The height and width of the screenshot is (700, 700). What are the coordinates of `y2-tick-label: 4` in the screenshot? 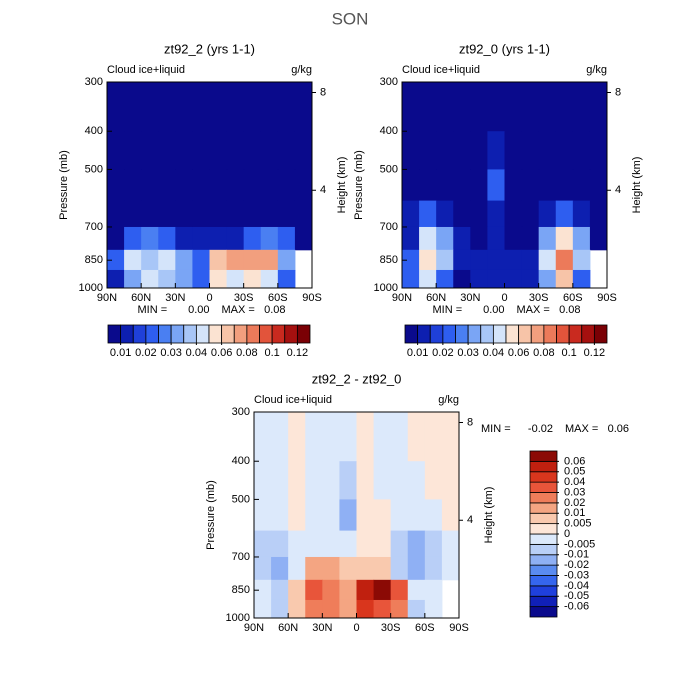 It's located at (618, 190).